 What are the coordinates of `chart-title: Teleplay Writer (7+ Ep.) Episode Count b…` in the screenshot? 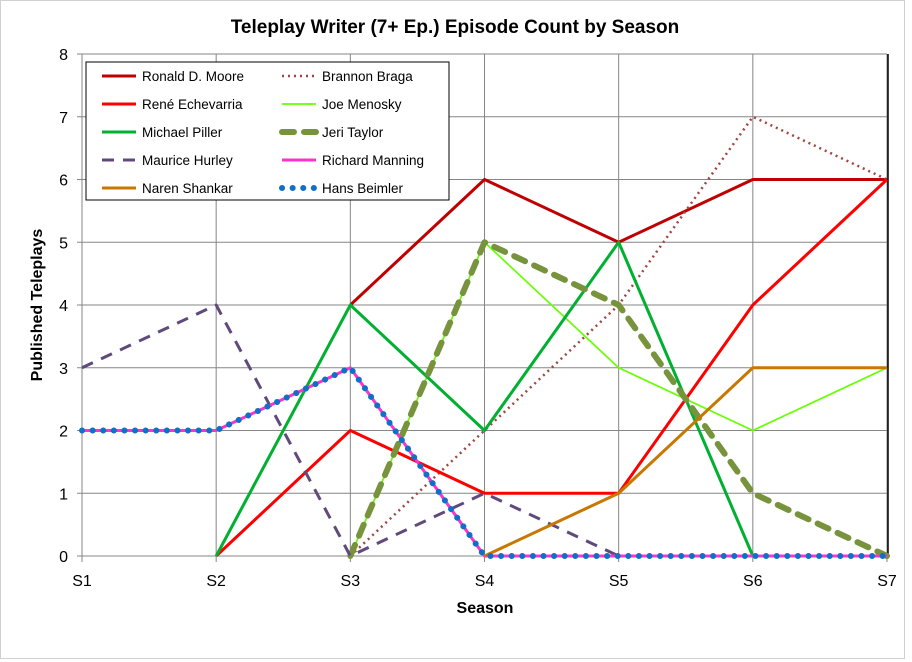 It's located at (455, 27).